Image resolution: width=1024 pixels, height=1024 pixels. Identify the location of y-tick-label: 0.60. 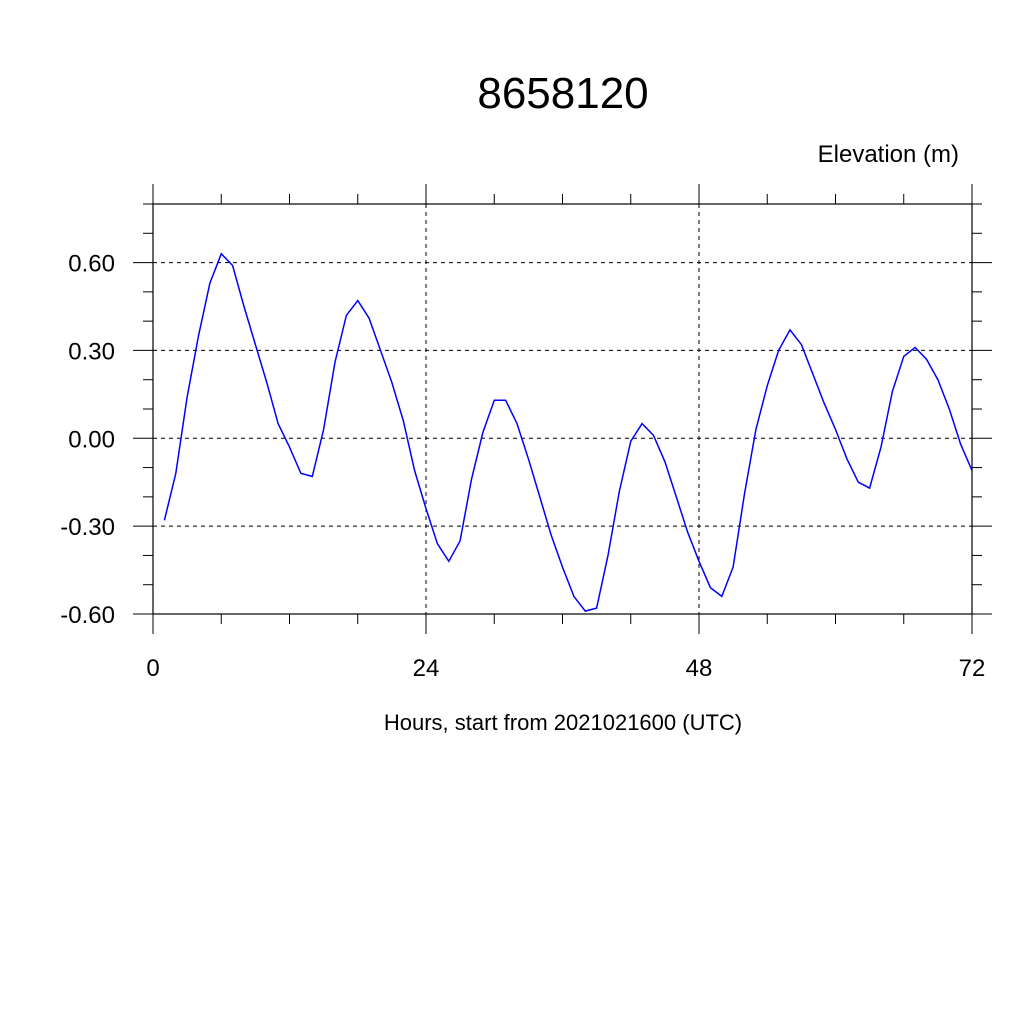
(91, 264).